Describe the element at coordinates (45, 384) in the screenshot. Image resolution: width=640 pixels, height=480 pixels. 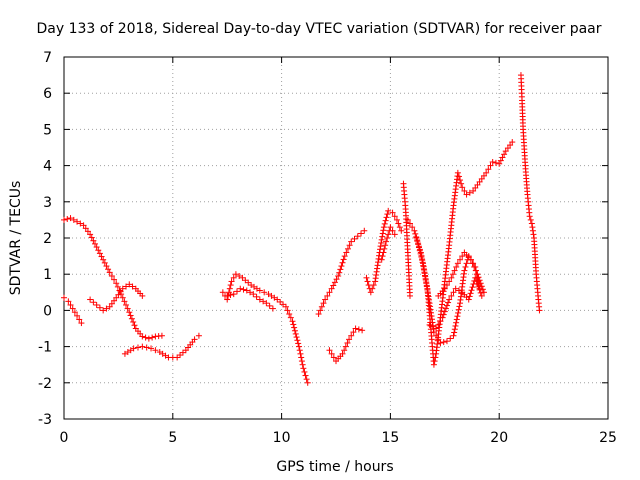
I see `y-tick-label: -2` at that location.